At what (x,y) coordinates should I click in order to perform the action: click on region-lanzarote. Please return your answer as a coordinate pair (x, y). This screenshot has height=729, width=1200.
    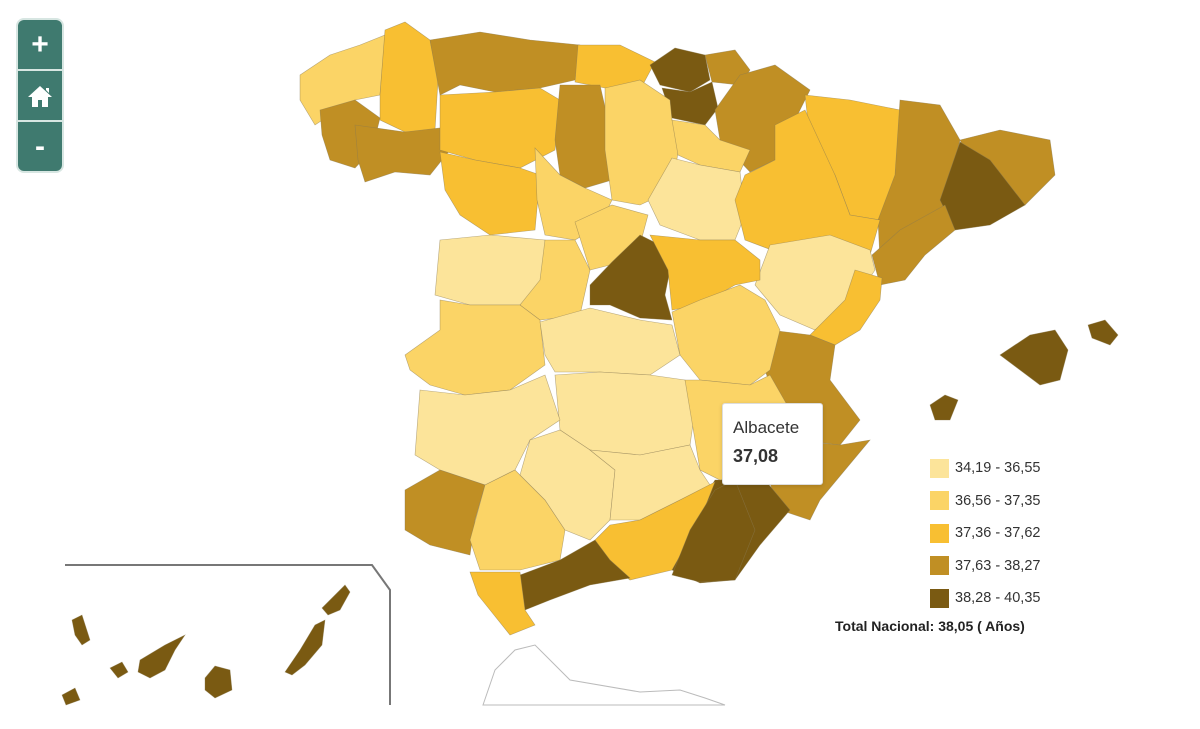
    Looking at the image, I should click on (336, 600).